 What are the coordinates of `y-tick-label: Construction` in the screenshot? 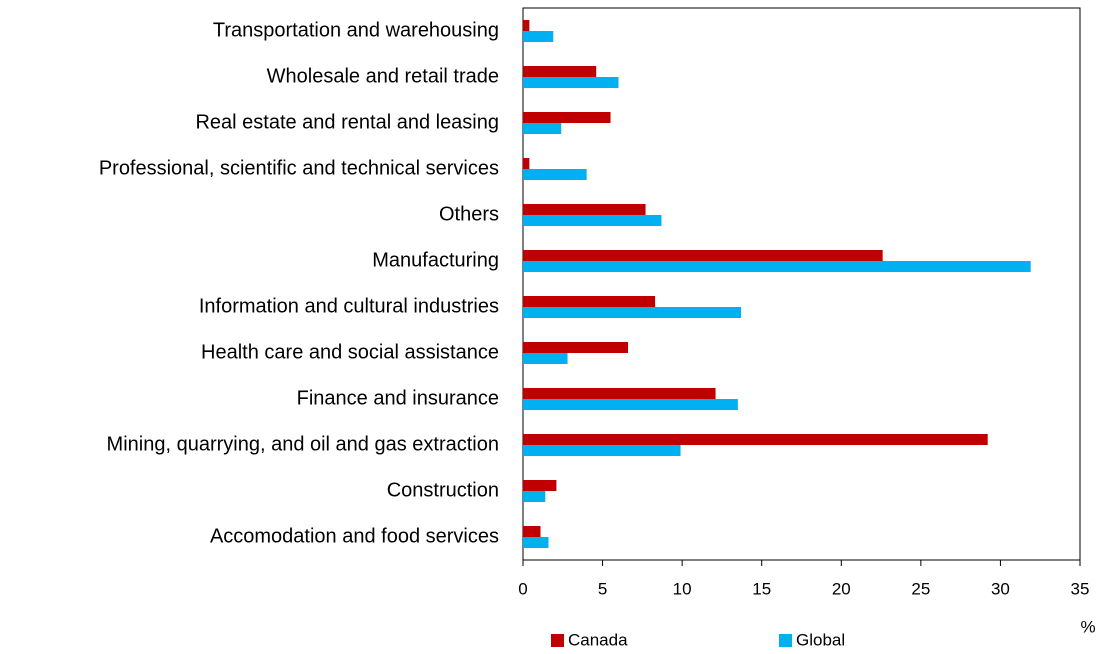 It's located at (443, 490).